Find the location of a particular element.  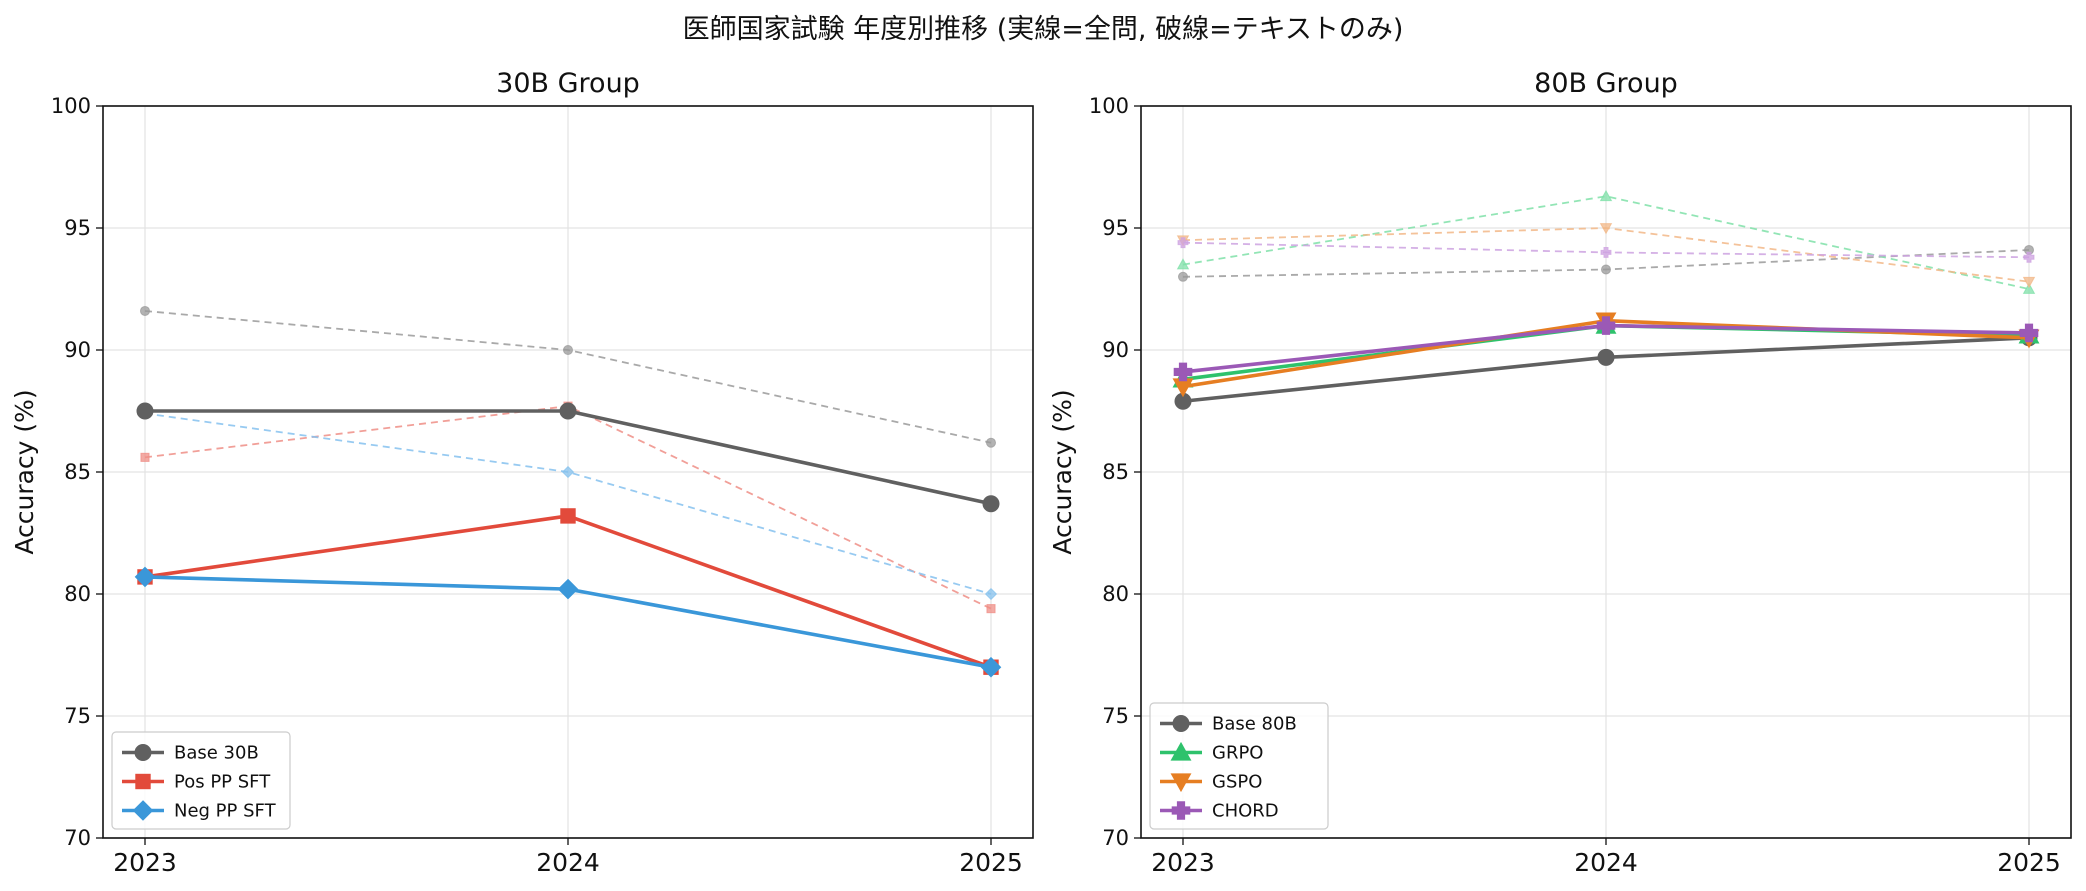

panel-title: 30B Group is located at coordinates (568, 83).